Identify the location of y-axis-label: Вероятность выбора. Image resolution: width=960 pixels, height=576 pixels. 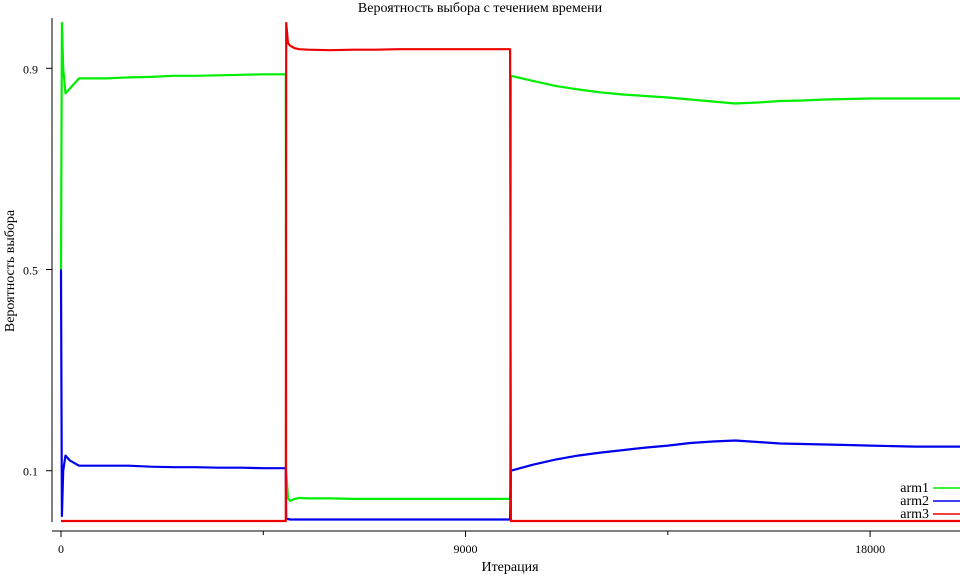
(10, 270).